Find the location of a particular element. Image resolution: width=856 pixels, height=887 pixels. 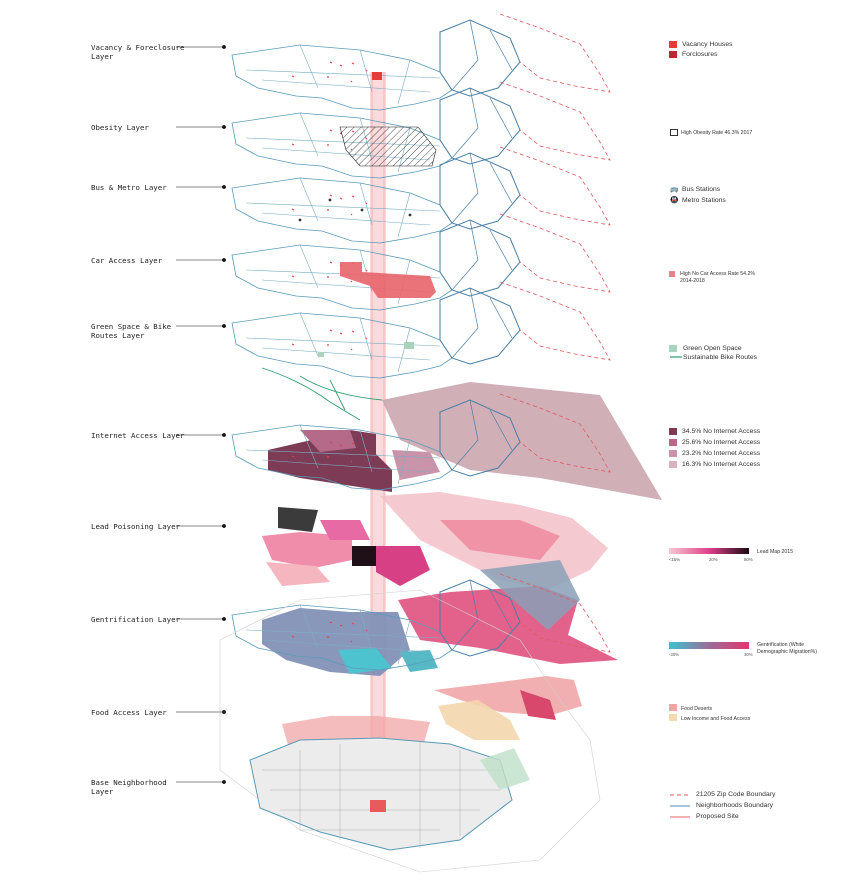

legend-lead-map: Lead Map 2015 is located at coordinates (775, 552).